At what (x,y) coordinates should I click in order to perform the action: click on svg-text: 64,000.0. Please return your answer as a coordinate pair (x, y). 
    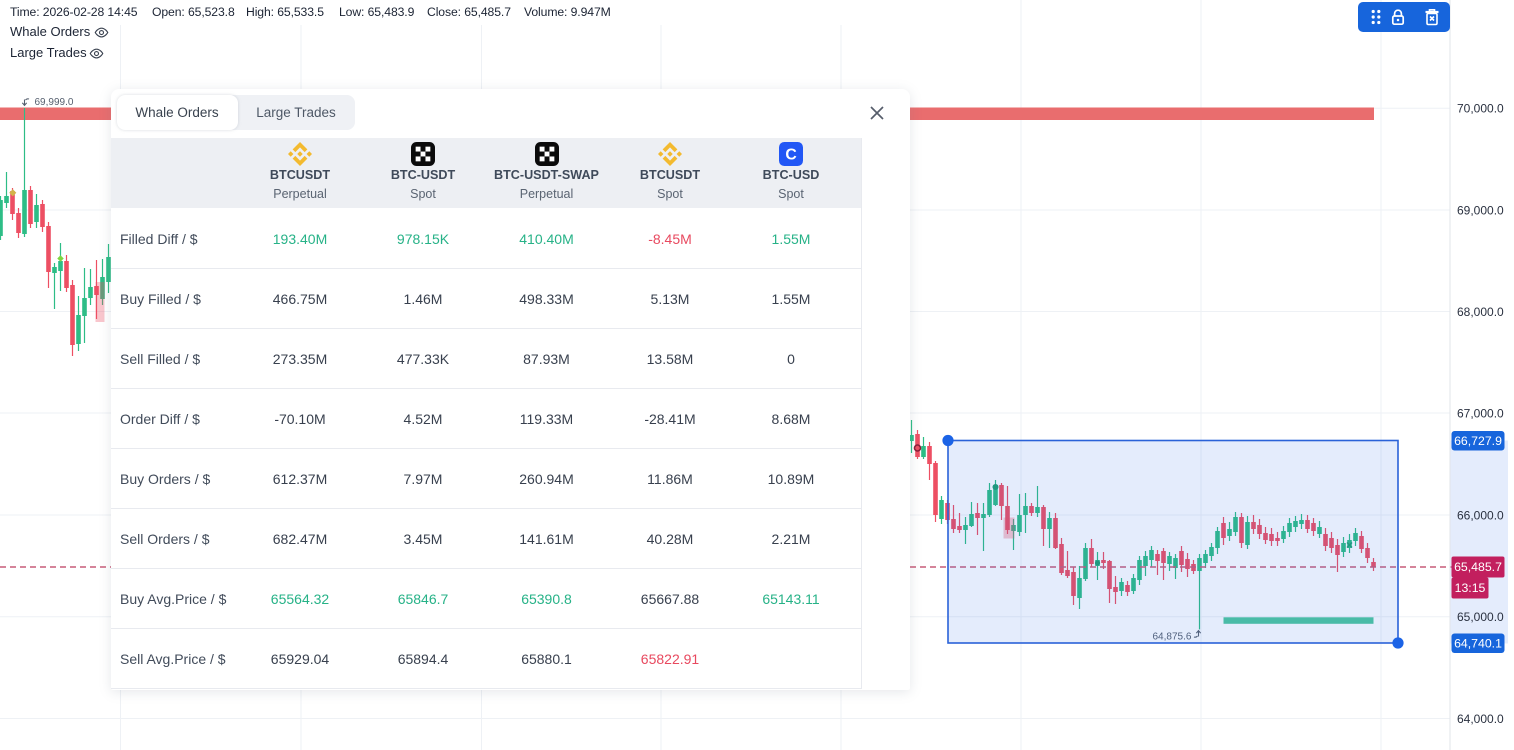
    Looking at the image, I should click on (1480, 719).